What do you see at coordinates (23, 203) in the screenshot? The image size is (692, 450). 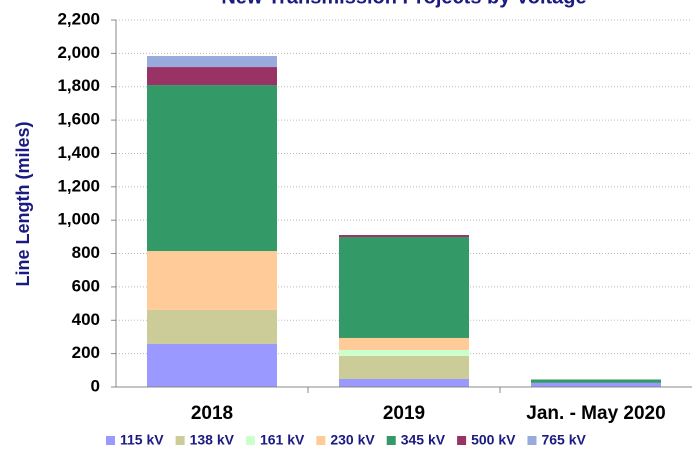 I see `y-axis-label: Line Length (miles)` at bounding box center [23, 203].